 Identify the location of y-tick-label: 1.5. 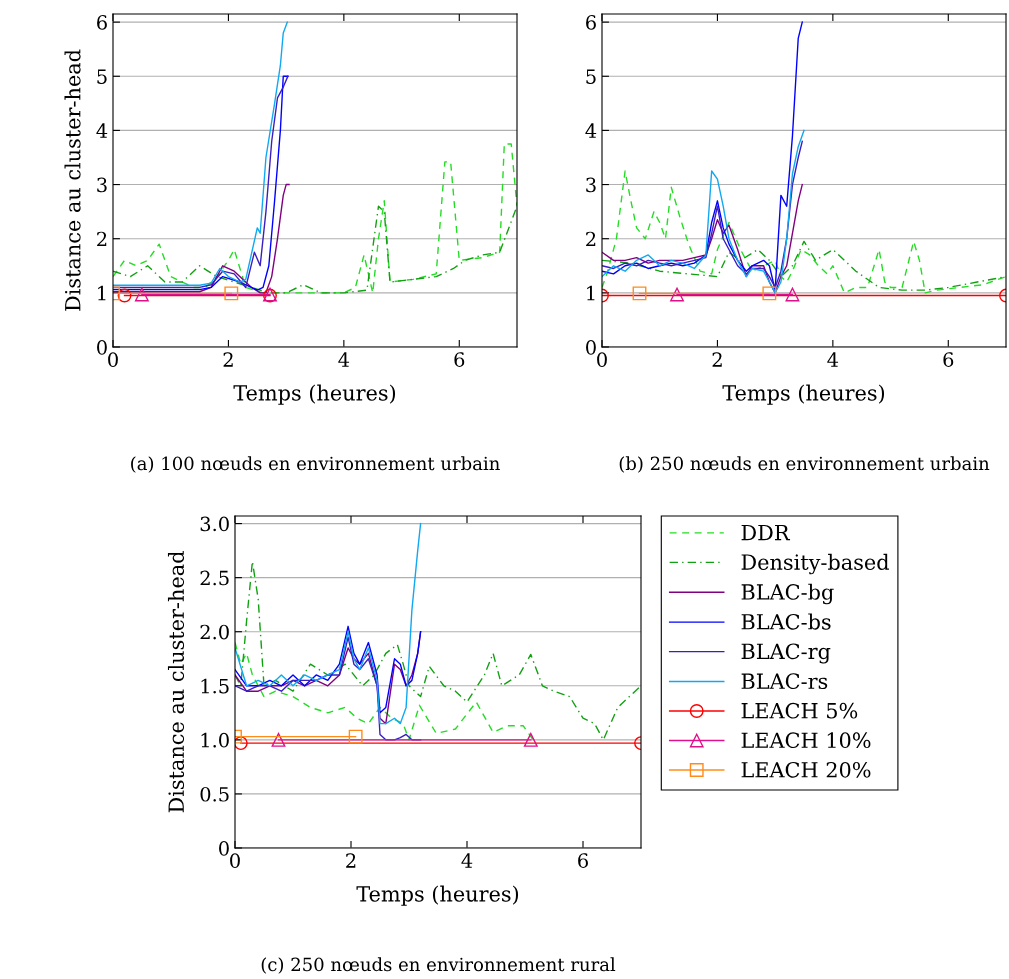
(215, 686).